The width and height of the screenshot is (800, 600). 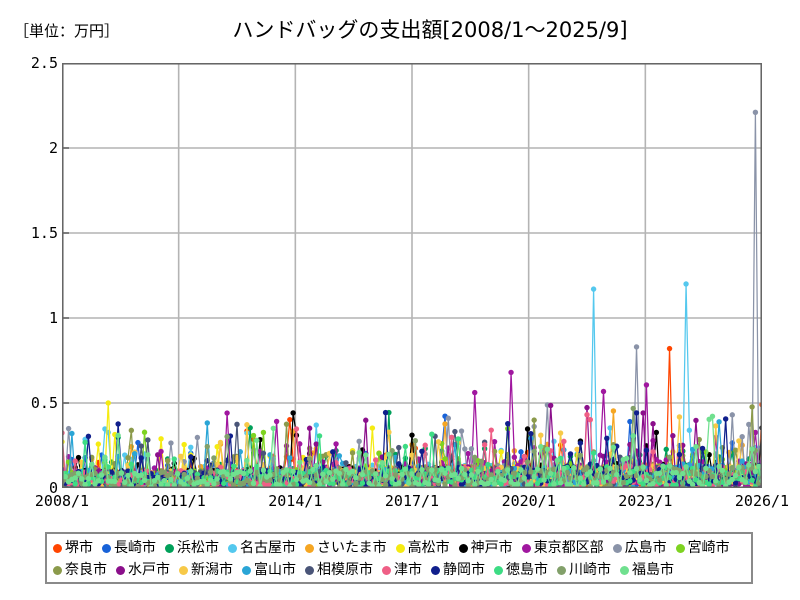 I want to click on x-tick-2008-1: 2008/1, so click(x=62, y=501).